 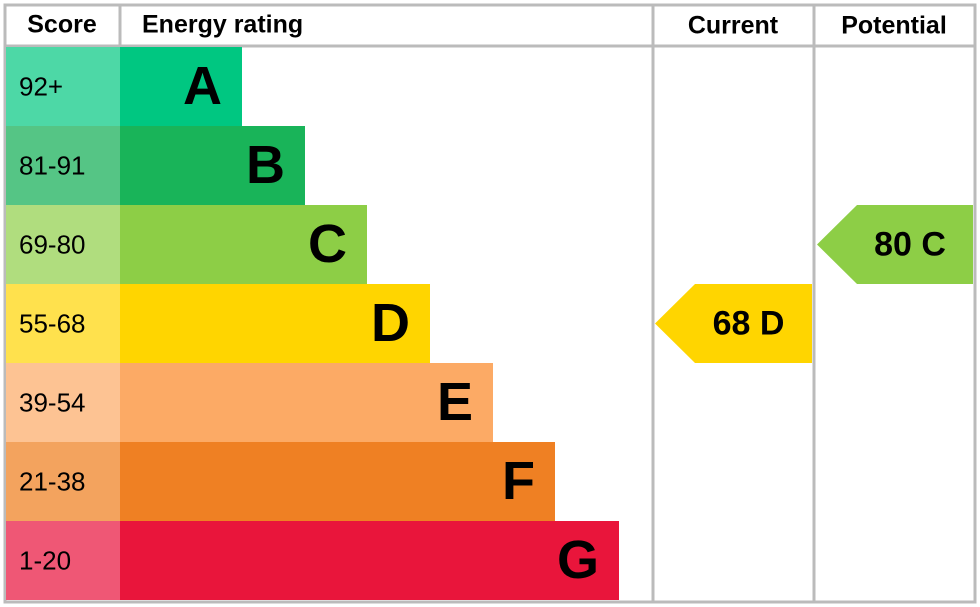 I want to click on rating-letter: C, so click(x=327, y=244).